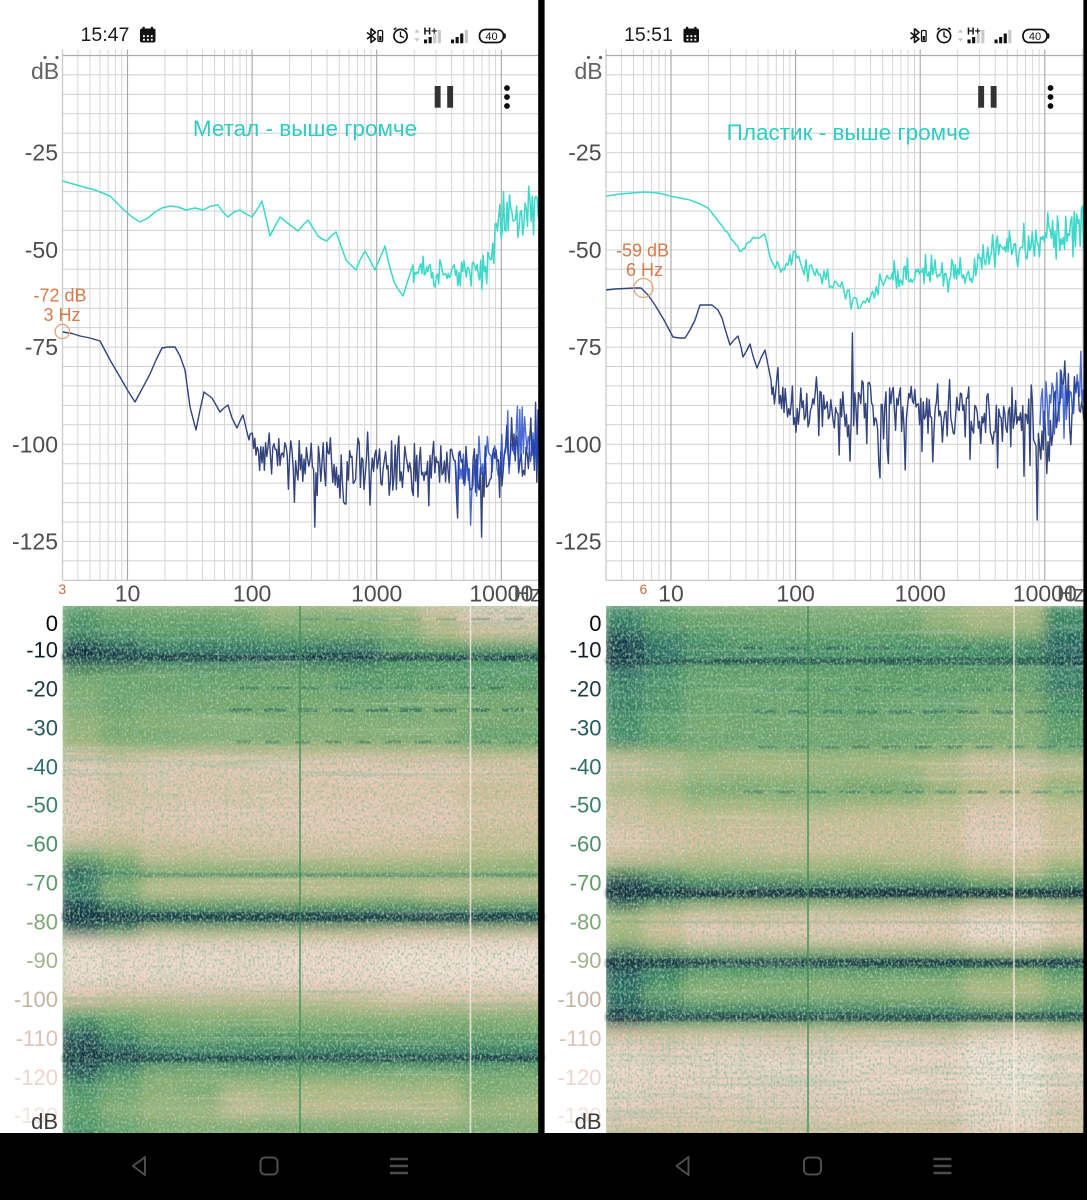  What do you see at coordinates (105, 35) in the screenshot?
I see `svg-text: 15:47` at bounding box center [105, 35].